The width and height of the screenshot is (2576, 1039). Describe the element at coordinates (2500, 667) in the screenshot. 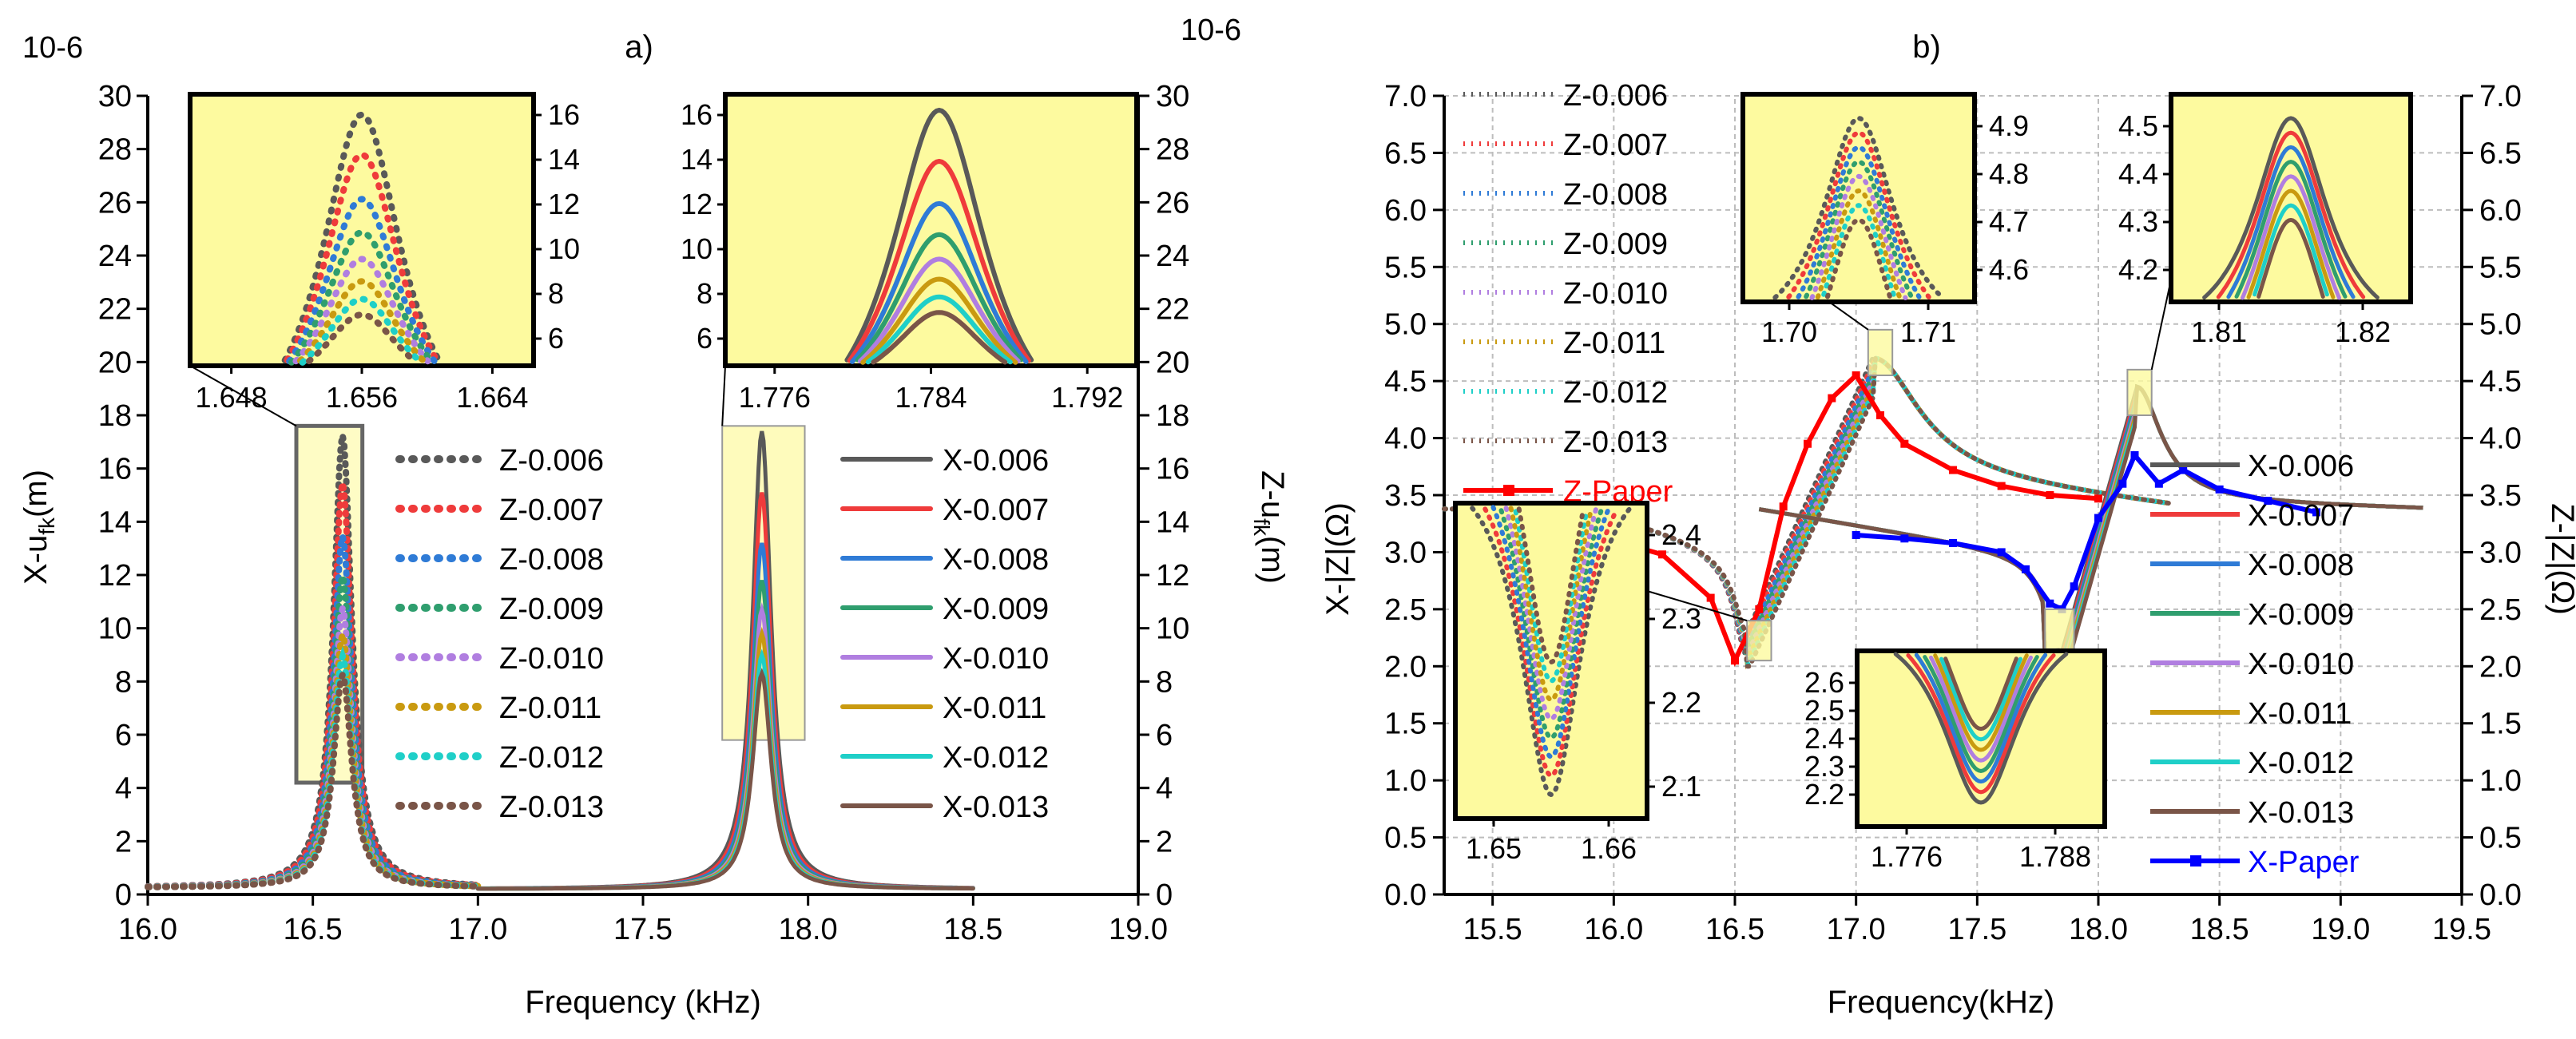

I see `panel-b-y-tick-label-right: 2.0` at that location.